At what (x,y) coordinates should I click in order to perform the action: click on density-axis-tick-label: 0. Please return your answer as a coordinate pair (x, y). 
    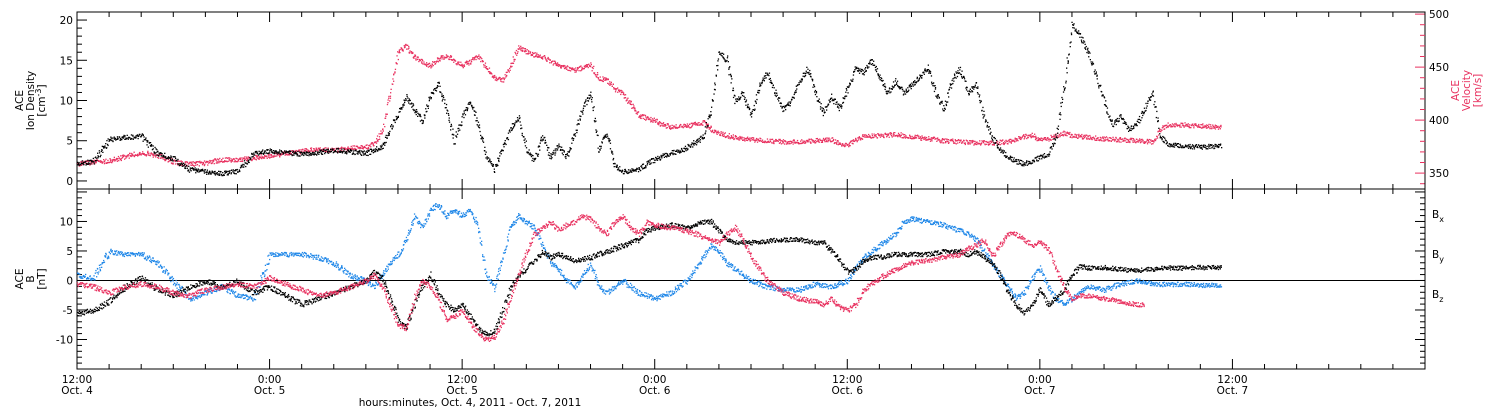
    Looking at the image, I should click on (69, 182).